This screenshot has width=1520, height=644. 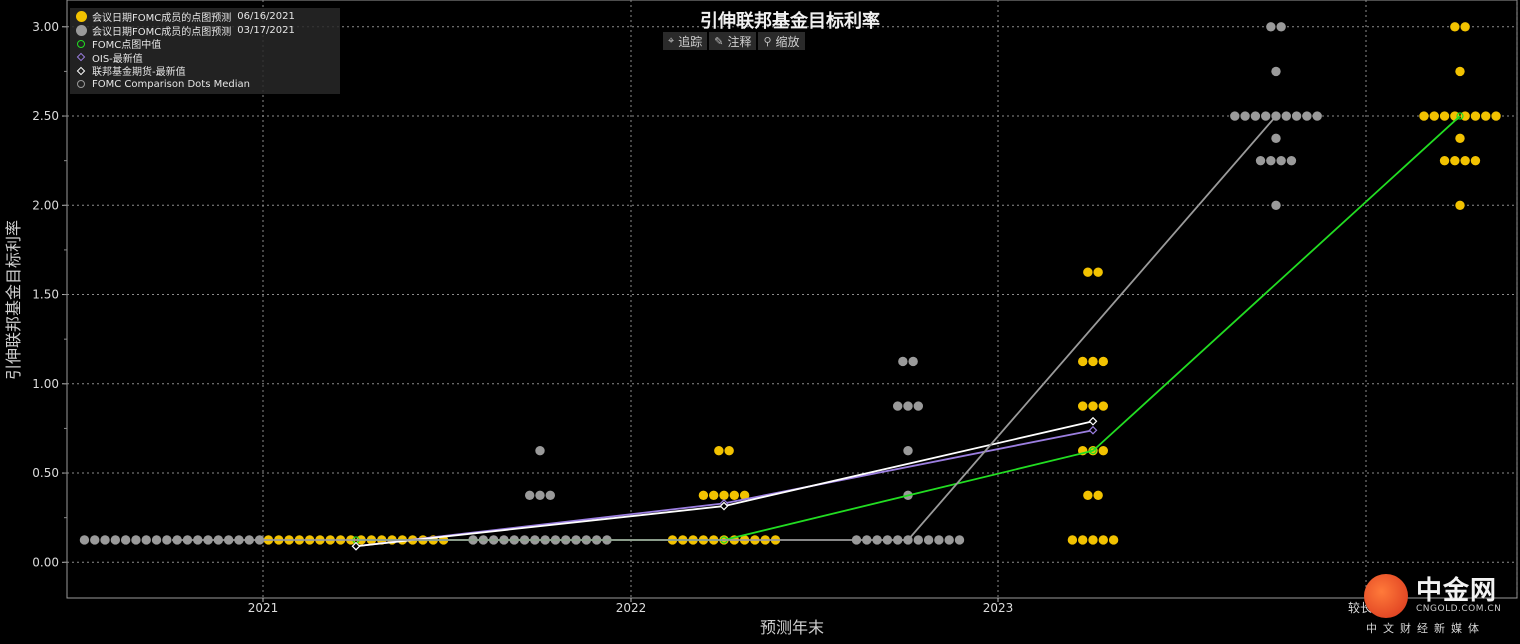 What do you see at coordinates (139, 73) in the screenshot?
I see `legend-label: 联邦基金期货-最新值` at bounding box center [139, 73].